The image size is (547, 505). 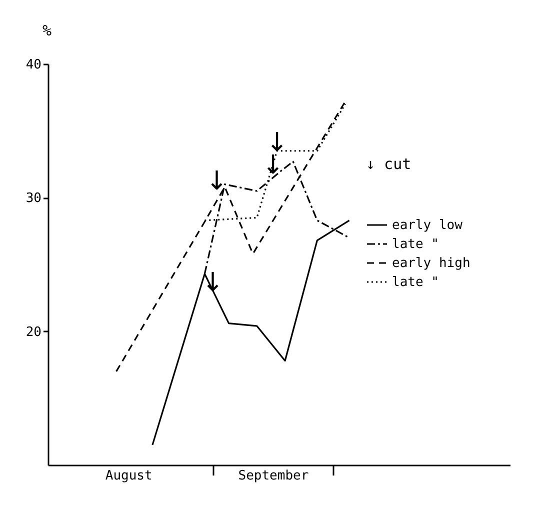 I want to click on x-tick-label: August, so click(x=128, y=476).